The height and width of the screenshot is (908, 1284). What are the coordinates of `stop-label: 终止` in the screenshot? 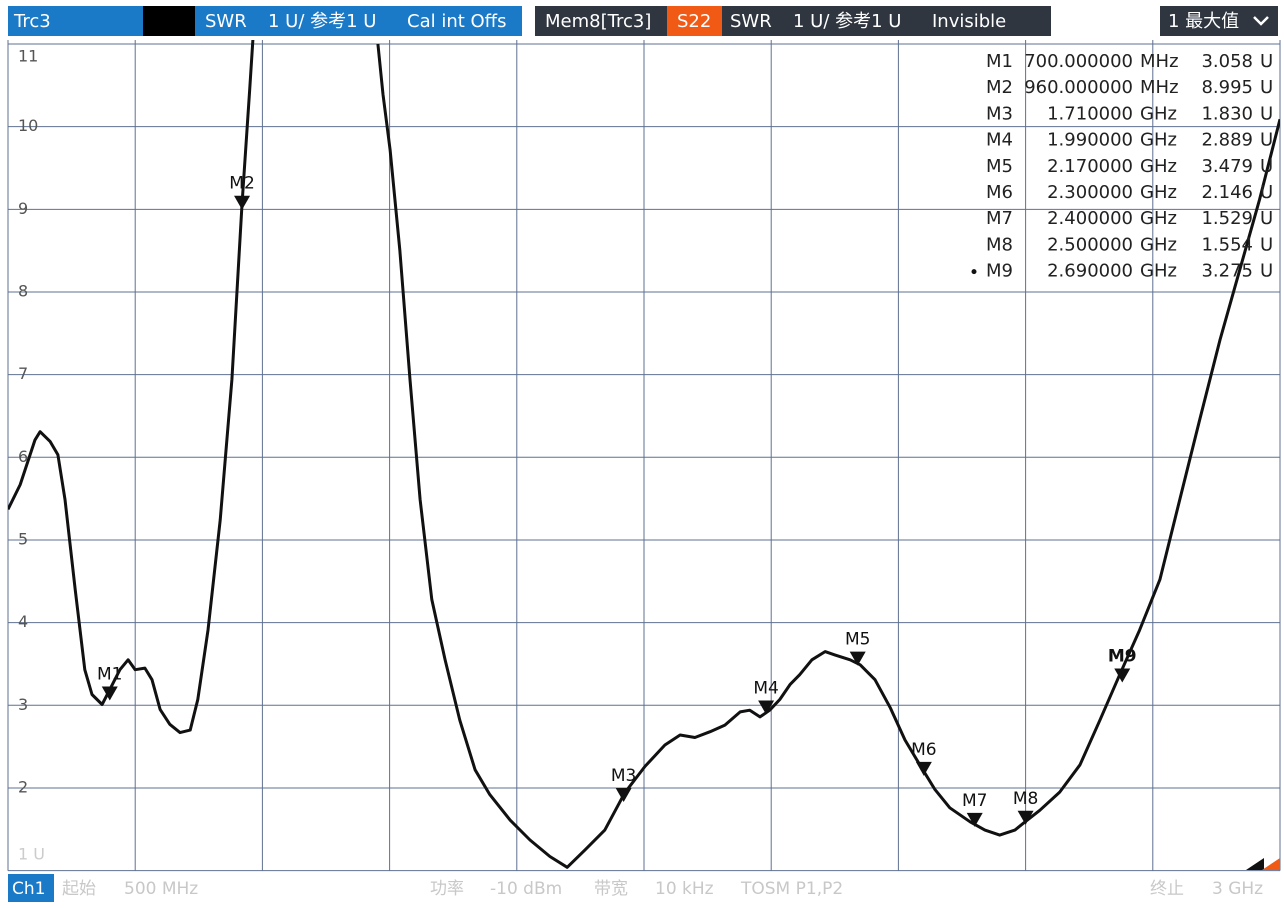 It's located at (1167, 889).